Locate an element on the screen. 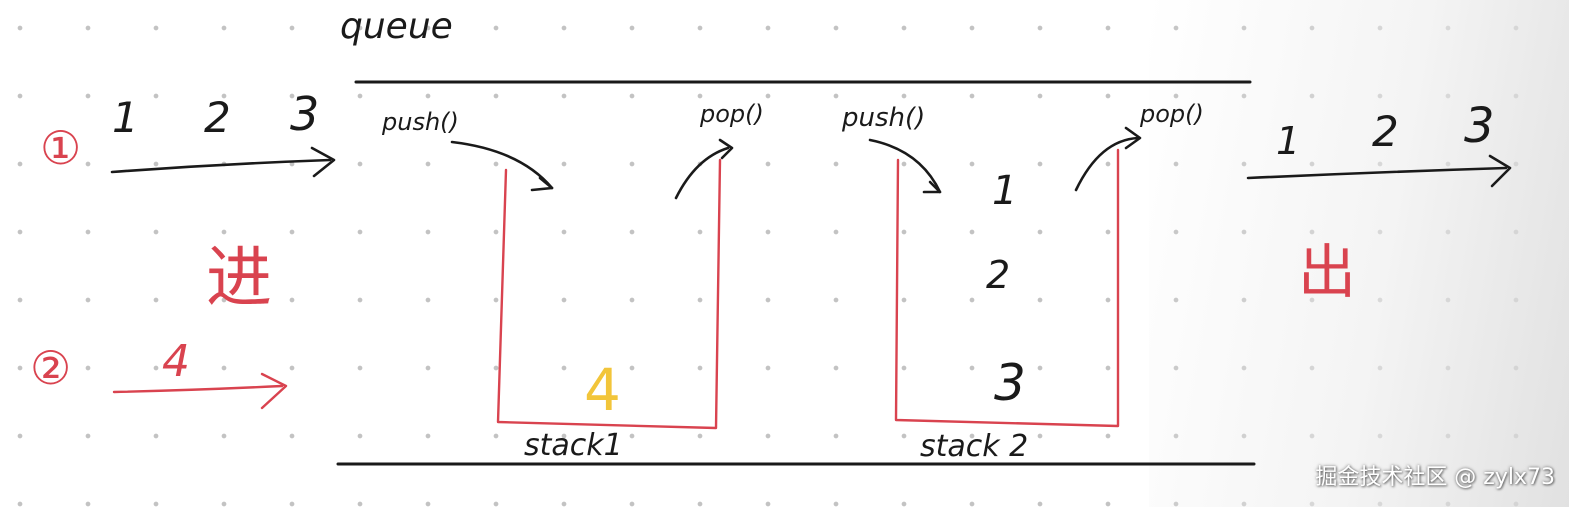 This screenshot has height=507, width=1569. stack2-item-3: 3 is located at coordinates (1010, 383).